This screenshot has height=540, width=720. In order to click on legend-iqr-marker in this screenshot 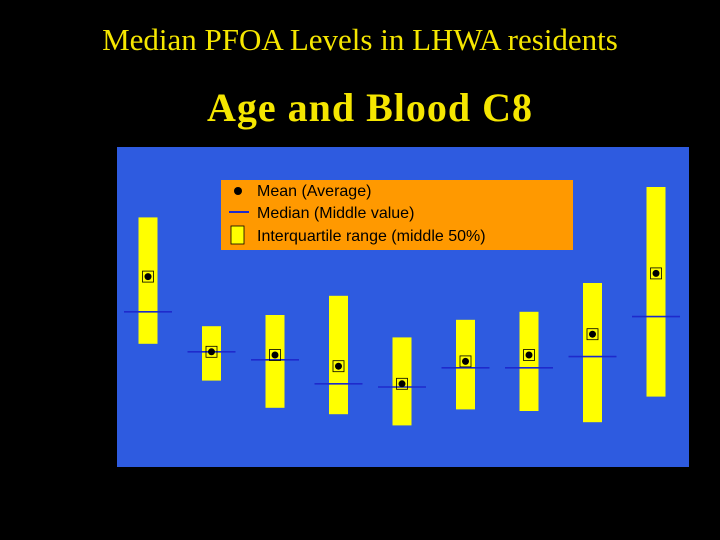, I will do `click(237, 235)`.